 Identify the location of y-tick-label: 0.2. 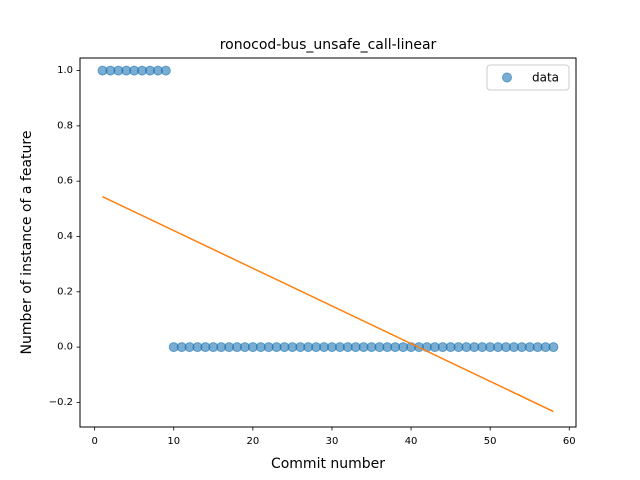
(65, 291).